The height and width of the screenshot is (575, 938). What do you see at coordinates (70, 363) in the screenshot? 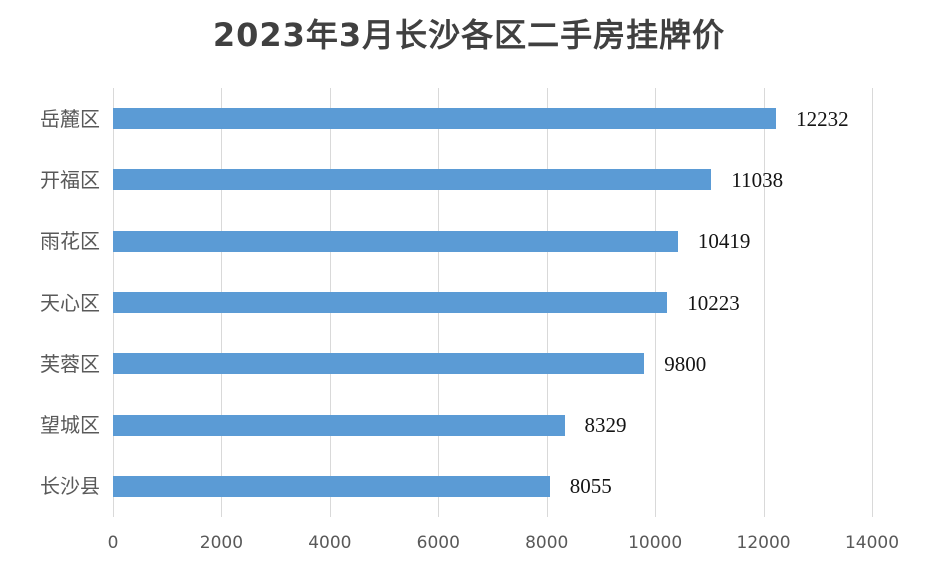
I see `category-label: 芙蓉区` at bounding box center [70, 363].